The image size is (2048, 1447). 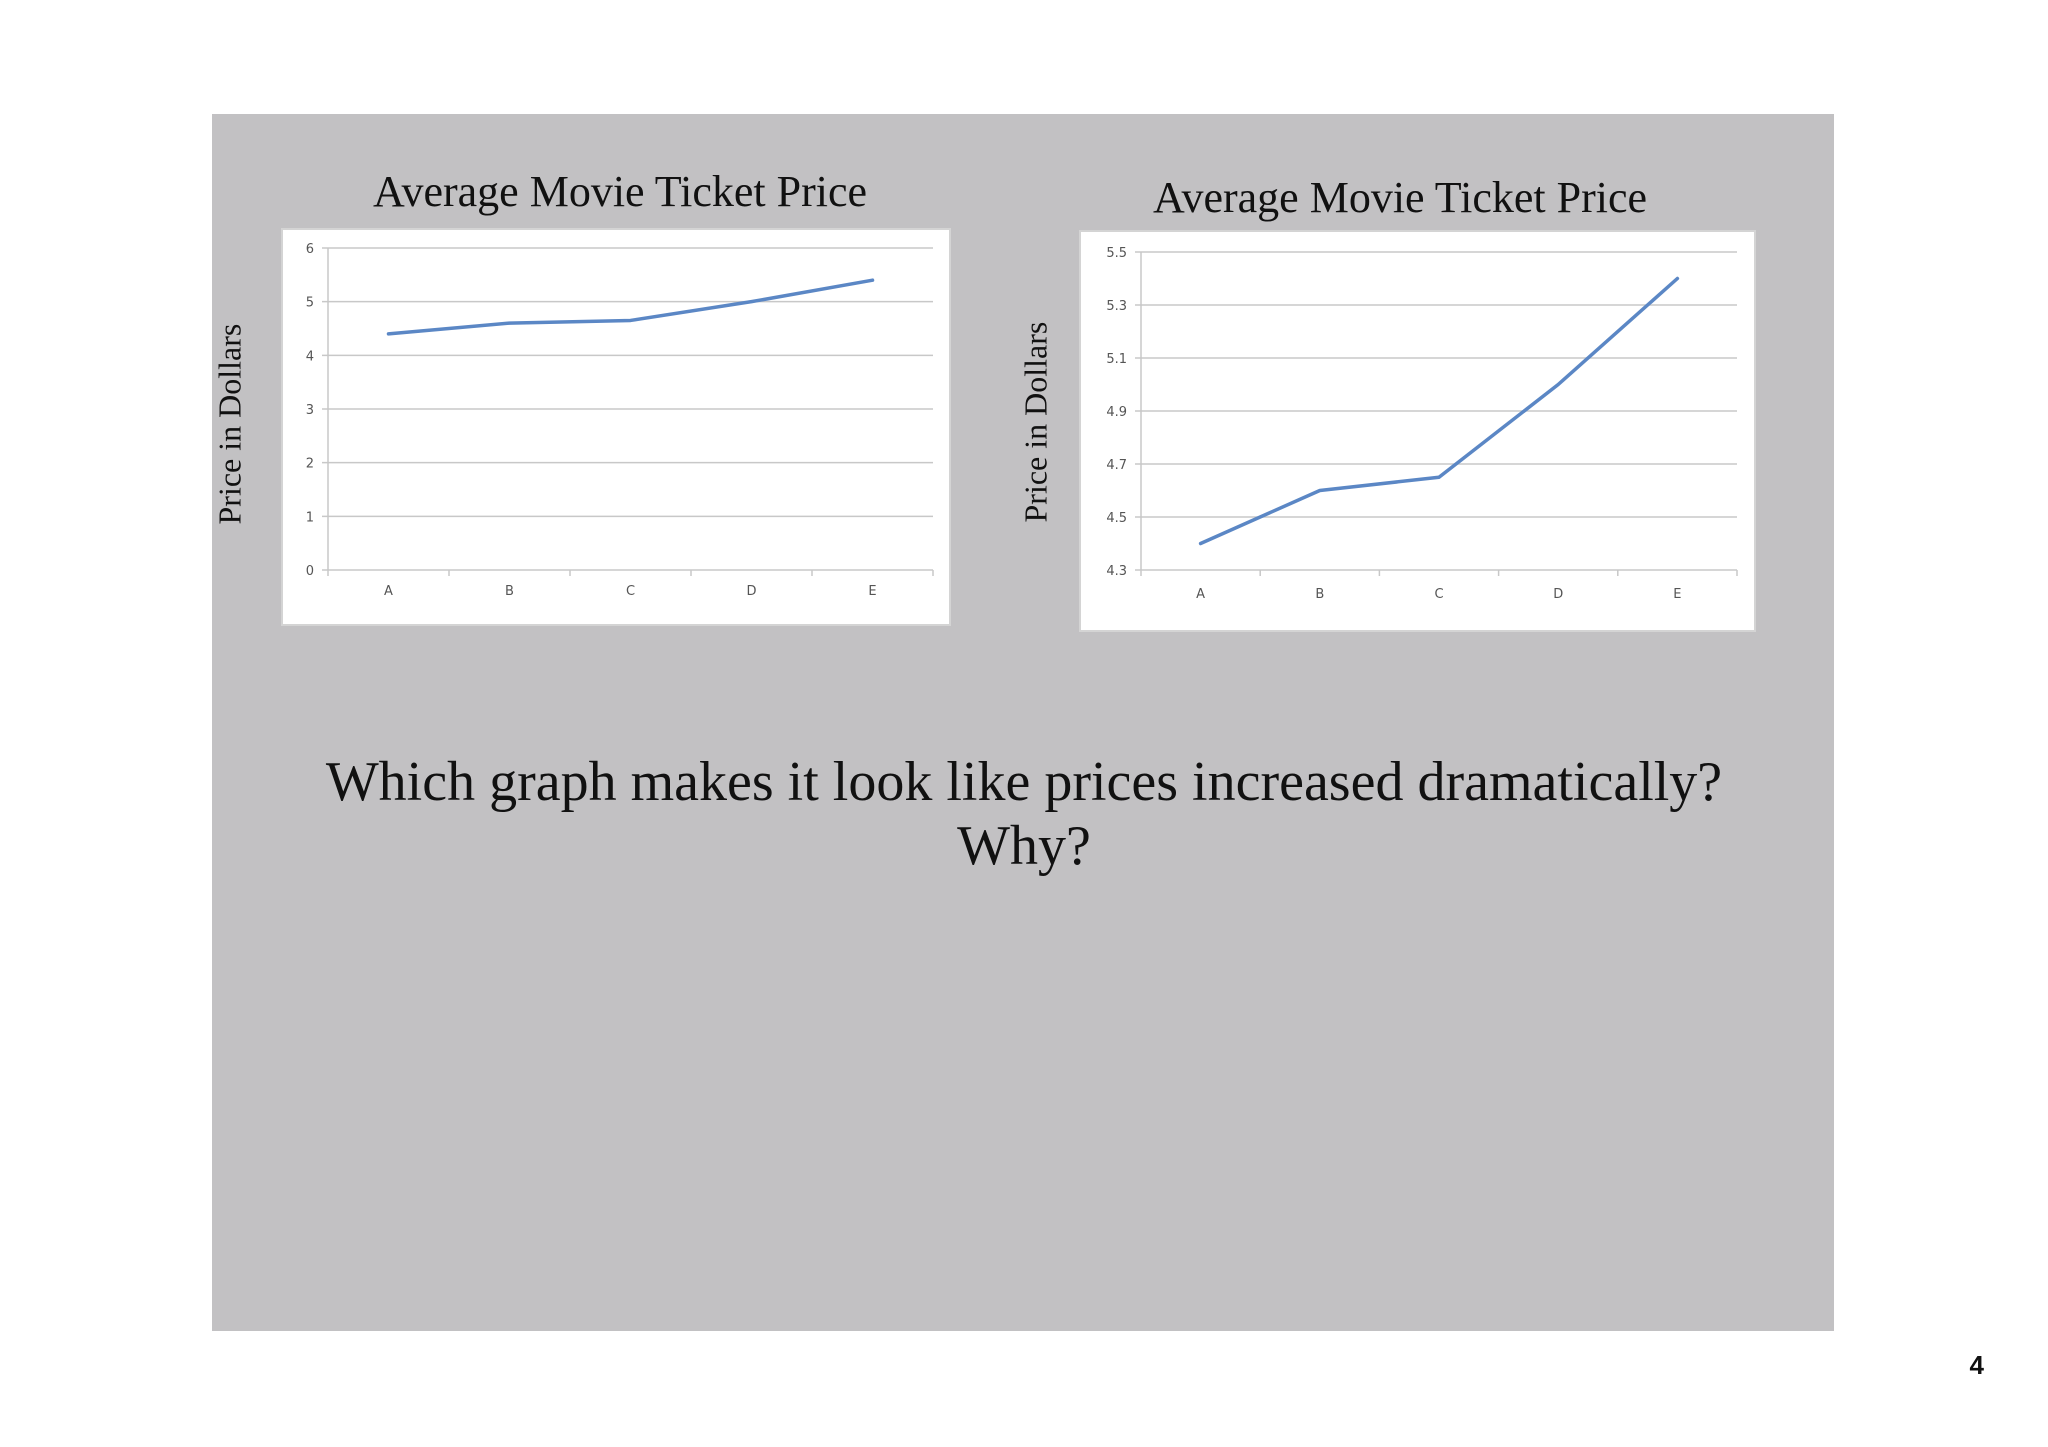 What do you see at coordinates (620, 420) in the screenshot?
I see `chart-1-svg: 0 1 2 3 4 5 6 A B C D E` at bounding box center [620, 420].